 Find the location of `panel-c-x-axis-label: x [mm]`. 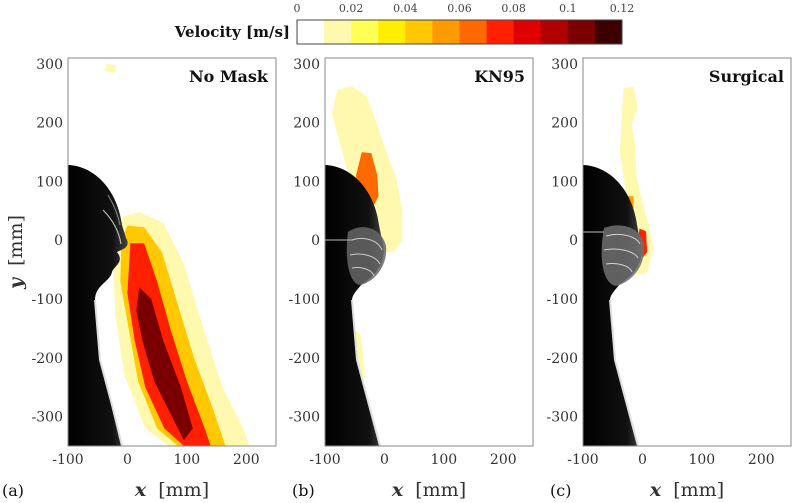

panel-c-x-axis-label: x [mm] is located at coordinates (686, 490).